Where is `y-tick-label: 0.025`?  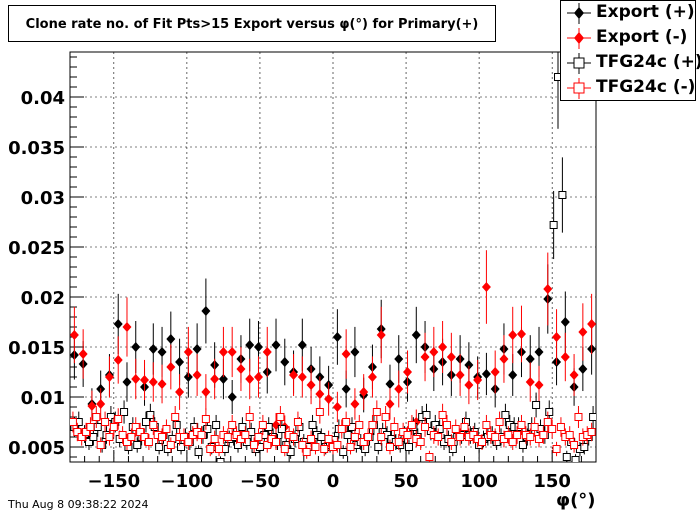
y-tick-label: 0.025 is located at coordinates (36, 248).